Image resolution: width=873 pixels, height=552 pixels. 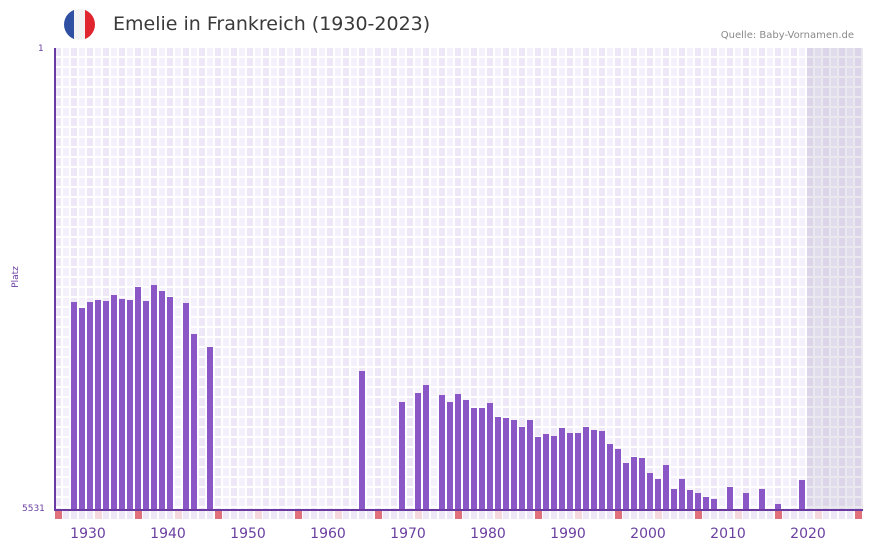 I want to click on bar-1980, so click(x=474, y=458).